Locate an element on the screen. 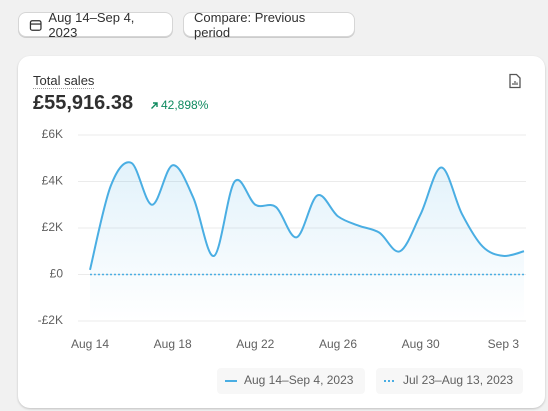 The height and width of the screenshot is (411, 548). x-tick-label: Aug 18 is located at coordinates (173, 344).